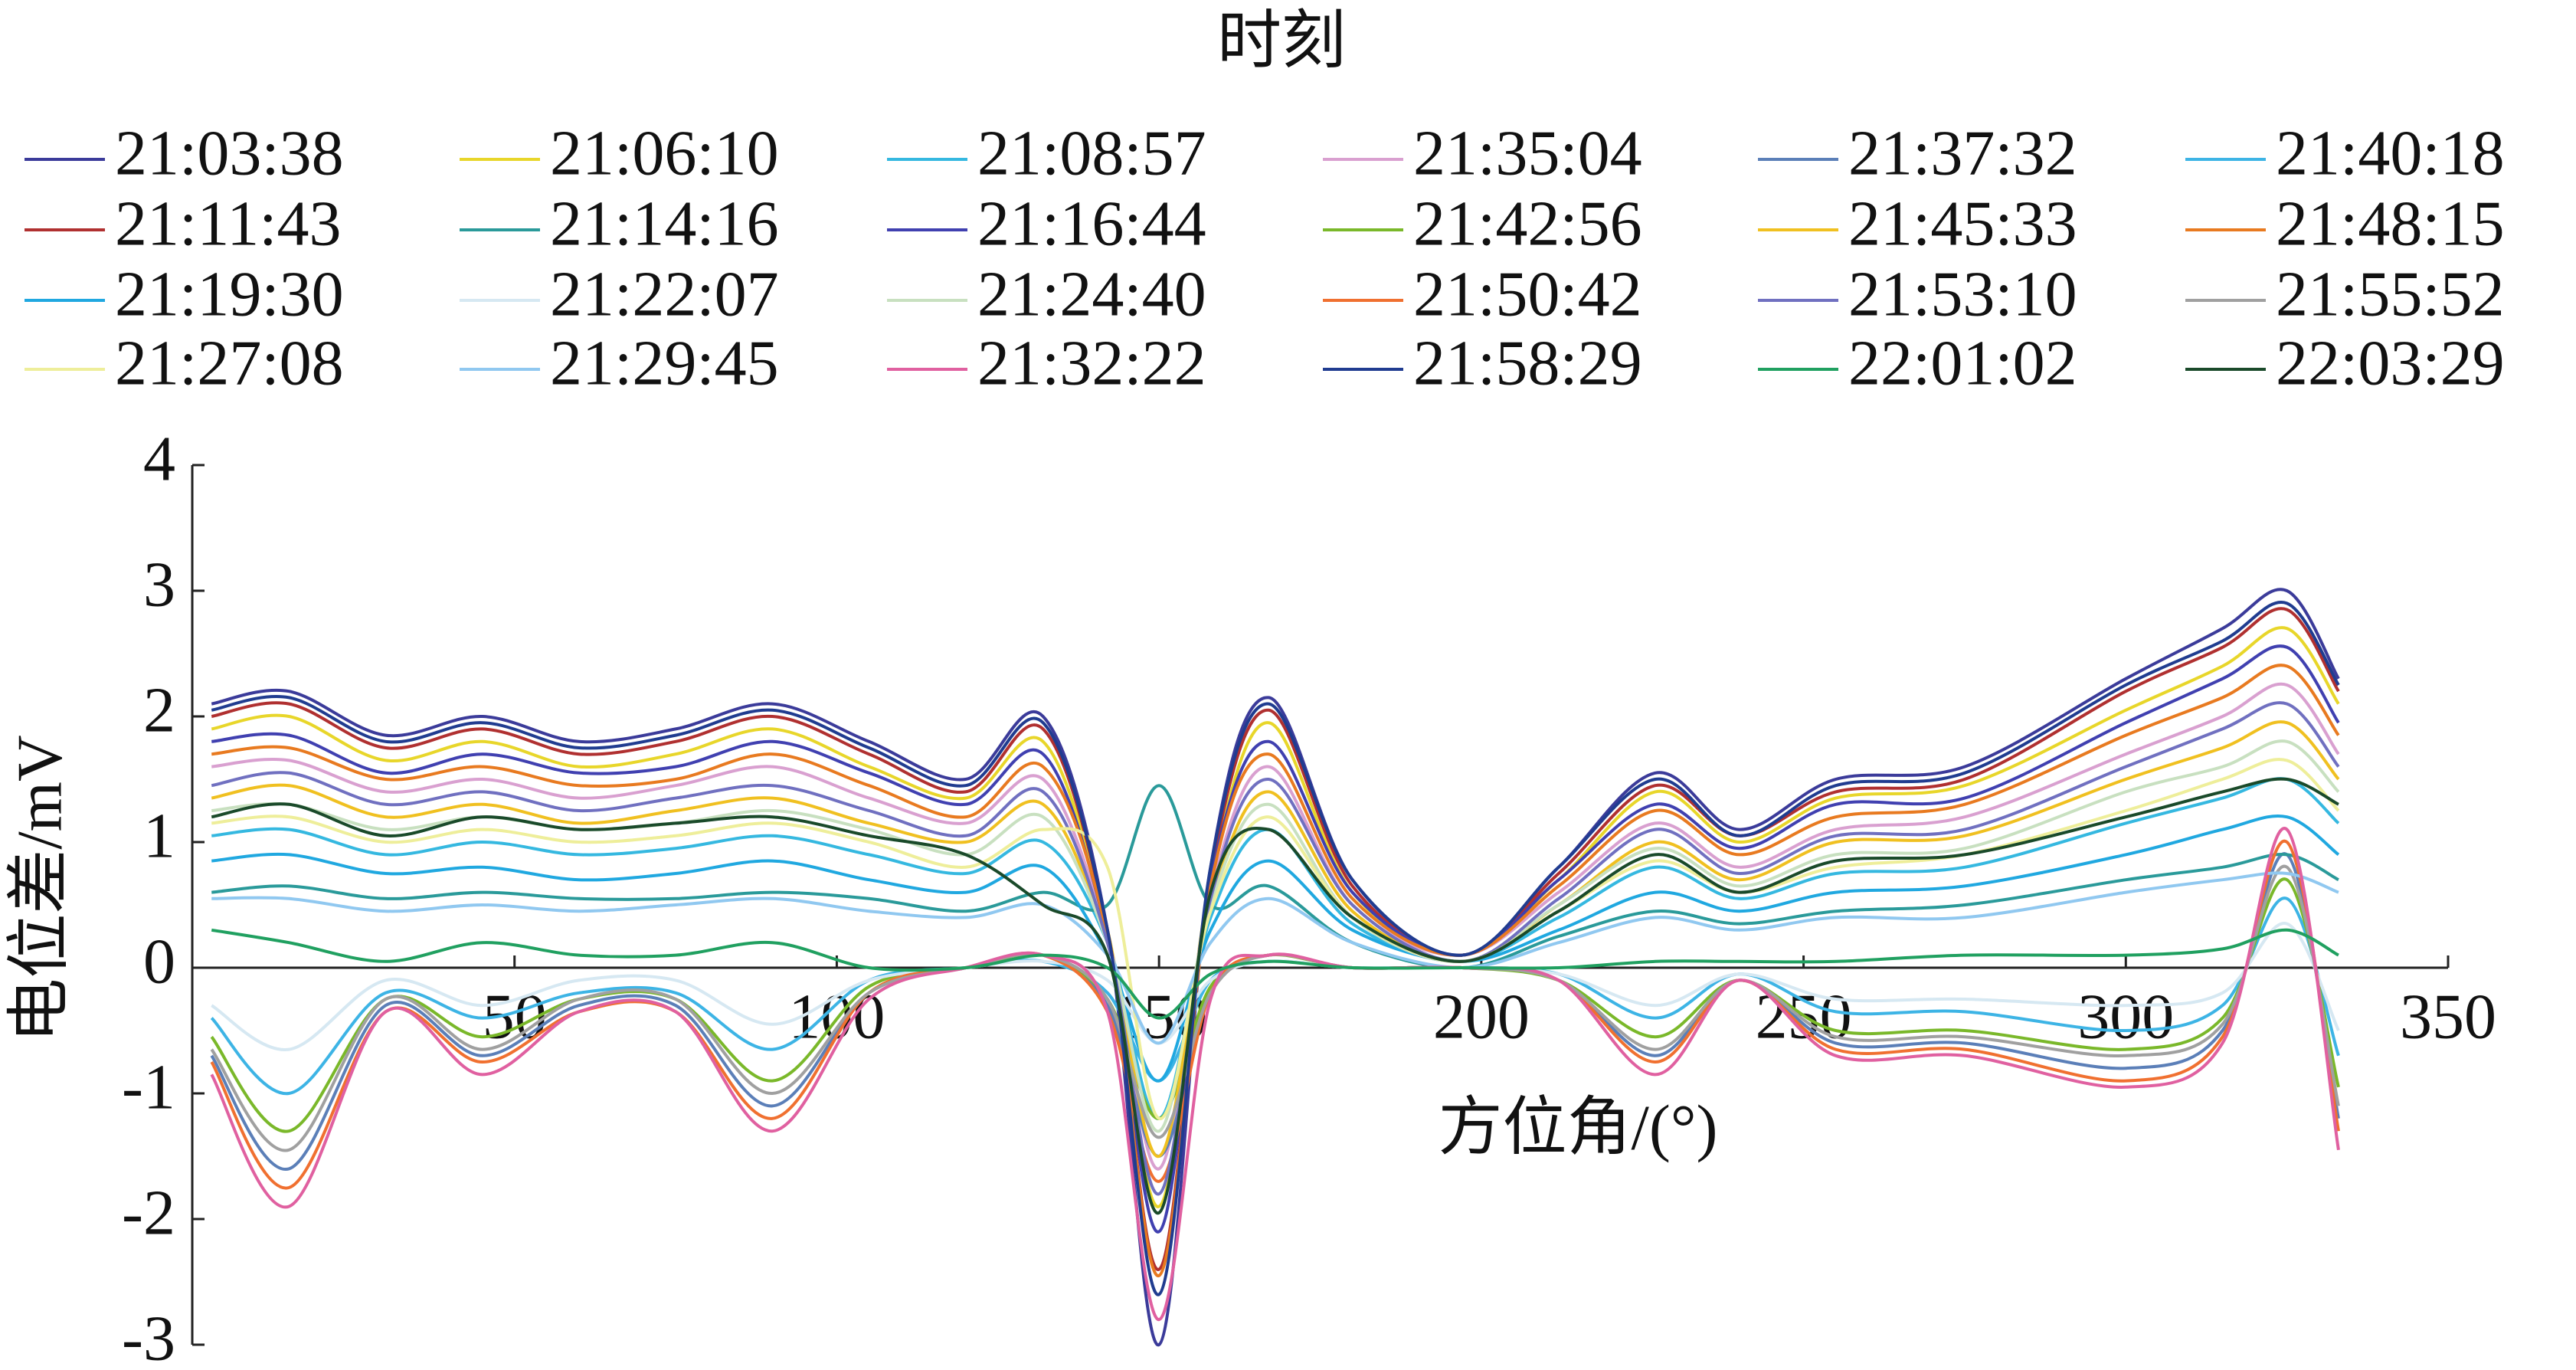  What do you see at coordinates (1091, 223) in the screenshot?
I see `legend-label: 21:16:44` at bounding box center [1091, 223].